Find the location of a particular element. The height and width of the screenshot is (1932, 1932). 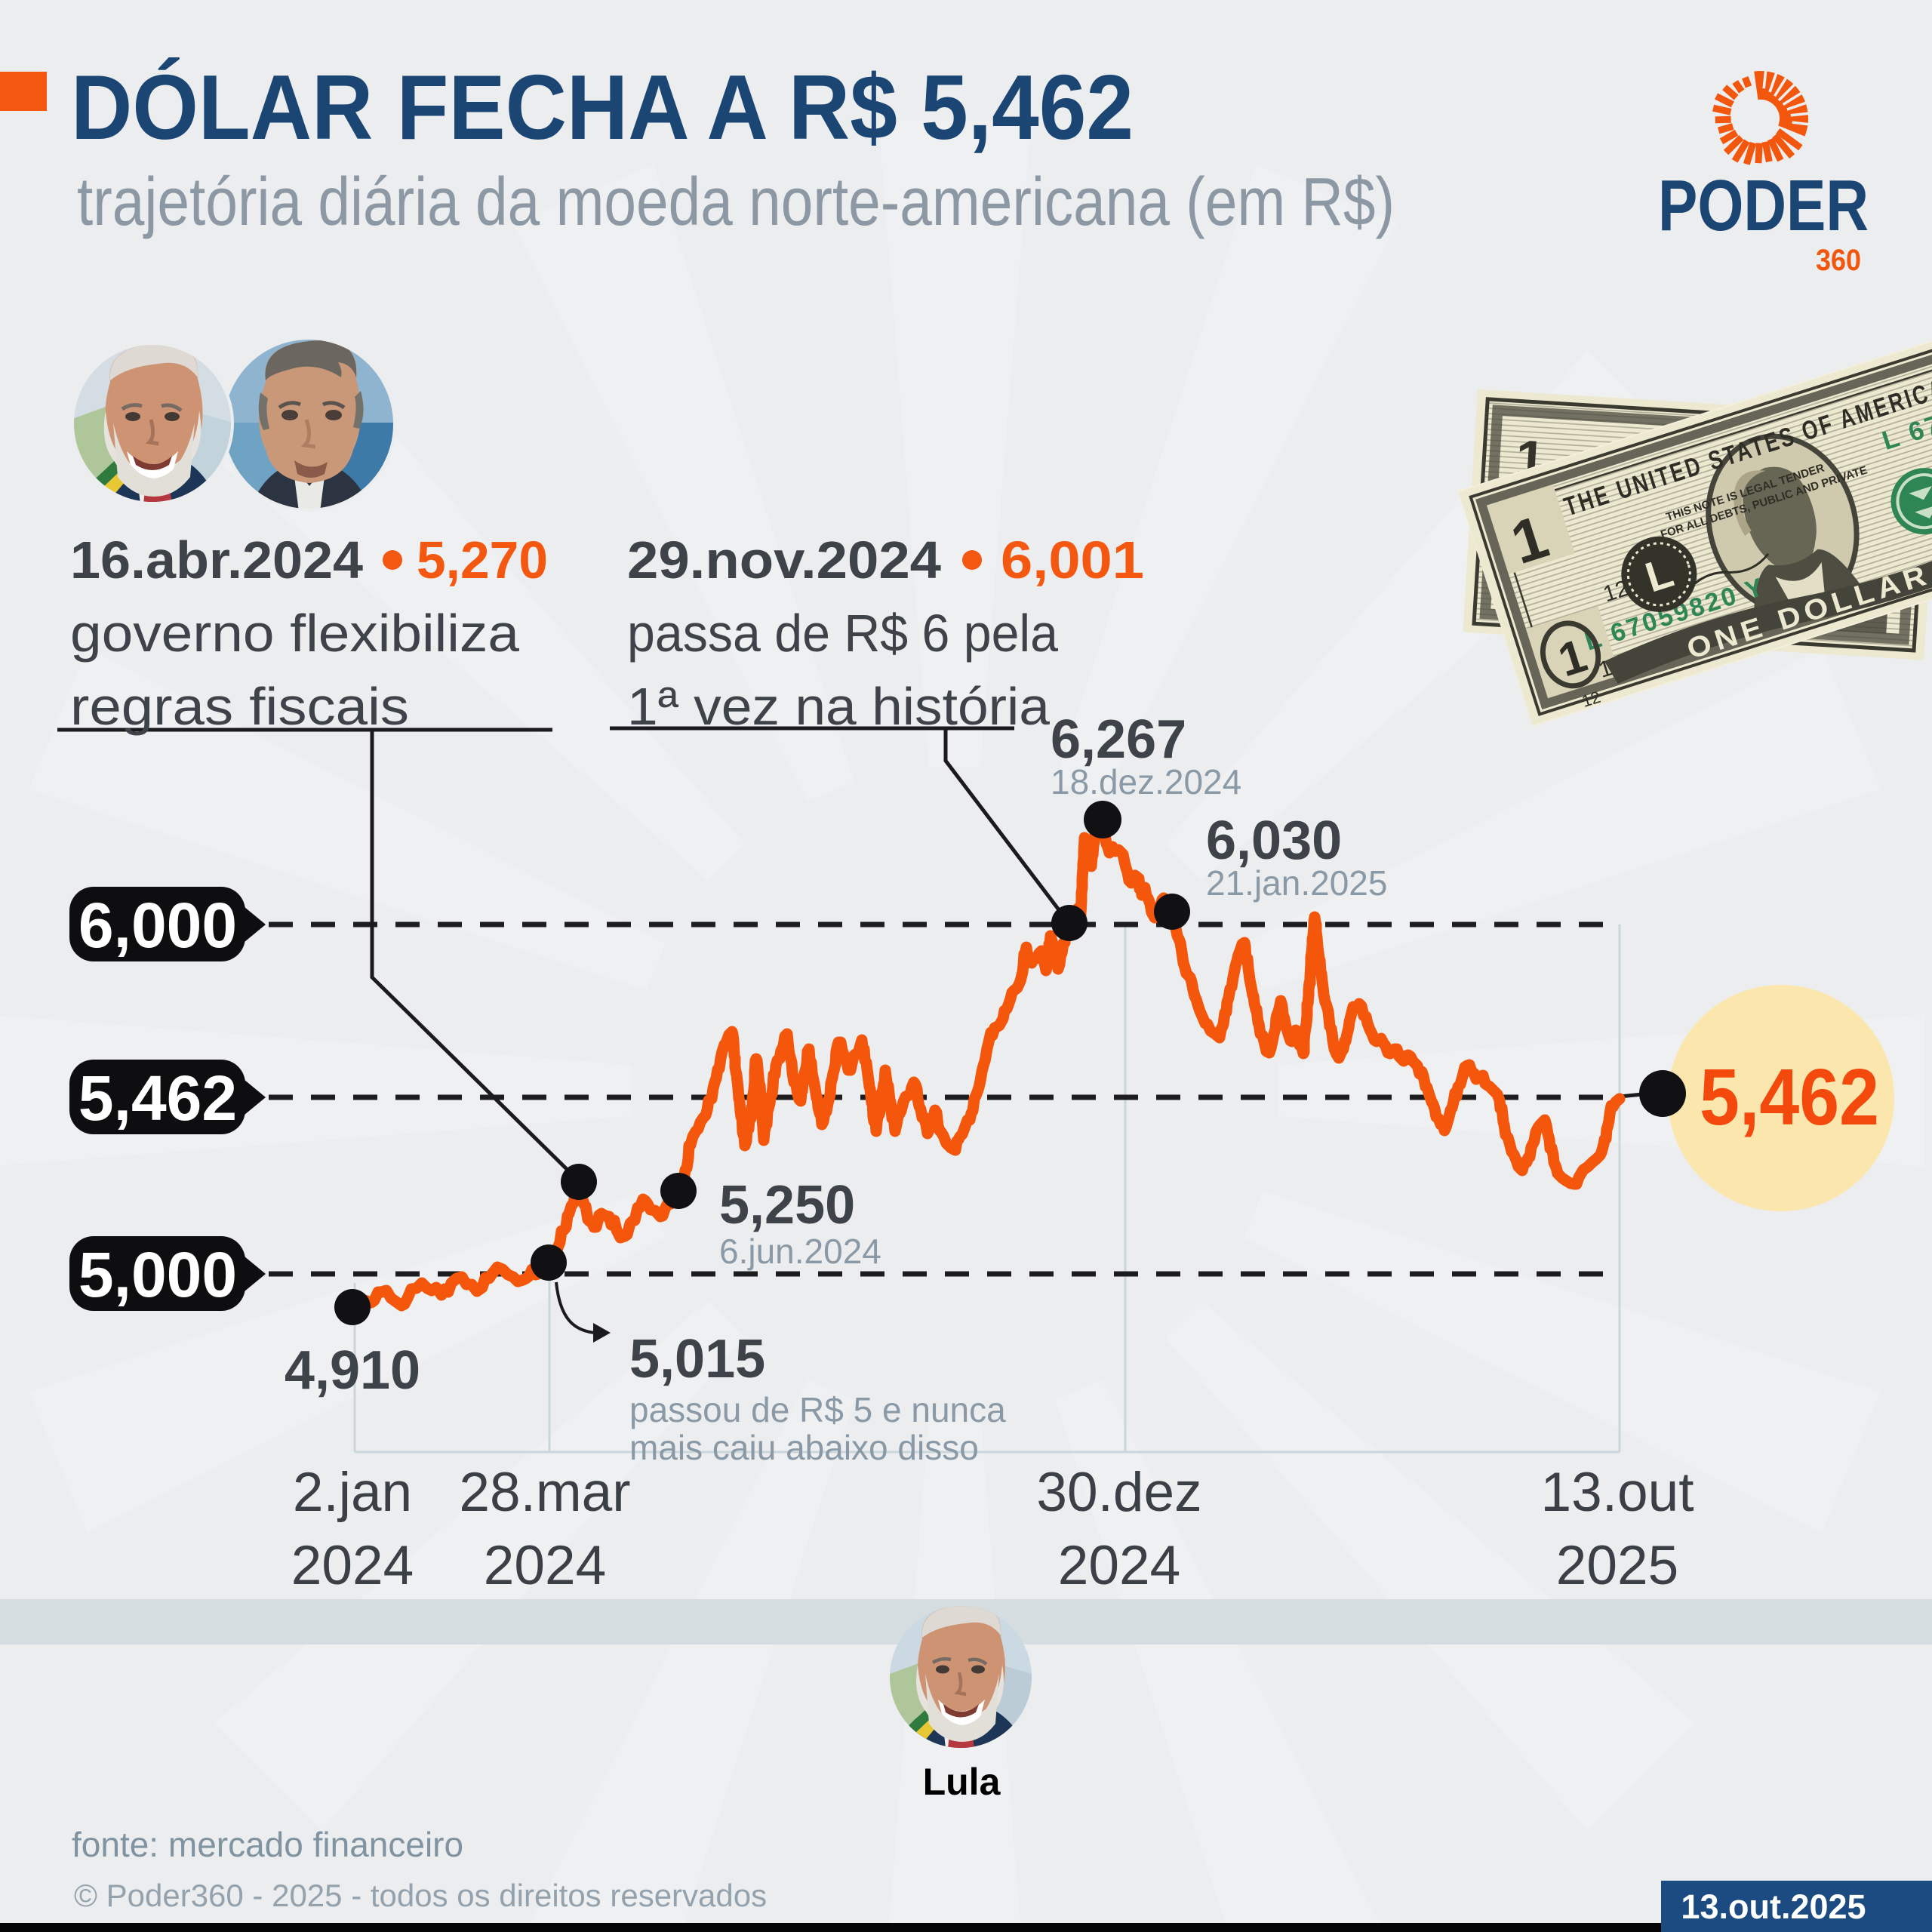

svg-text: 6,030 is located at coordinates (1274, 841).